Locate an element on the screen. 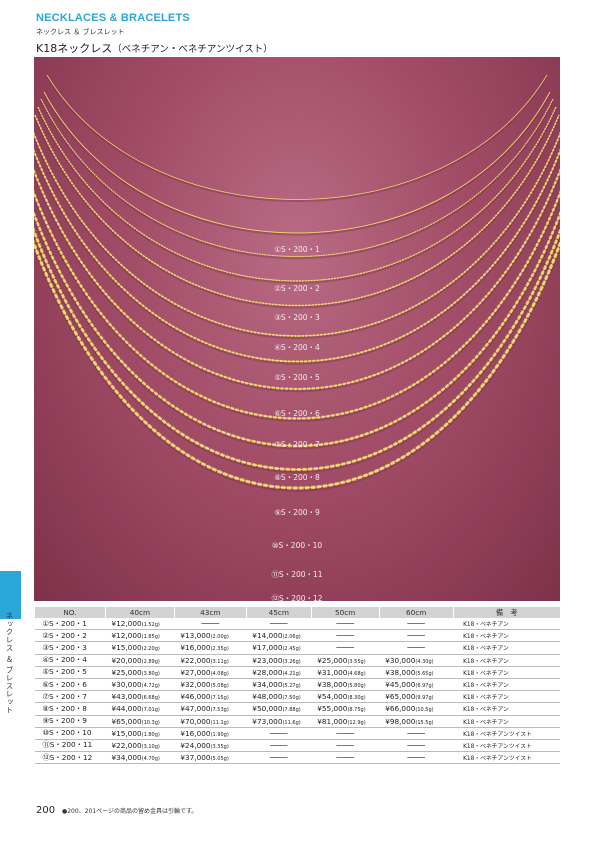  title-main: K18ネックレス is located at coordinates (74, 48).